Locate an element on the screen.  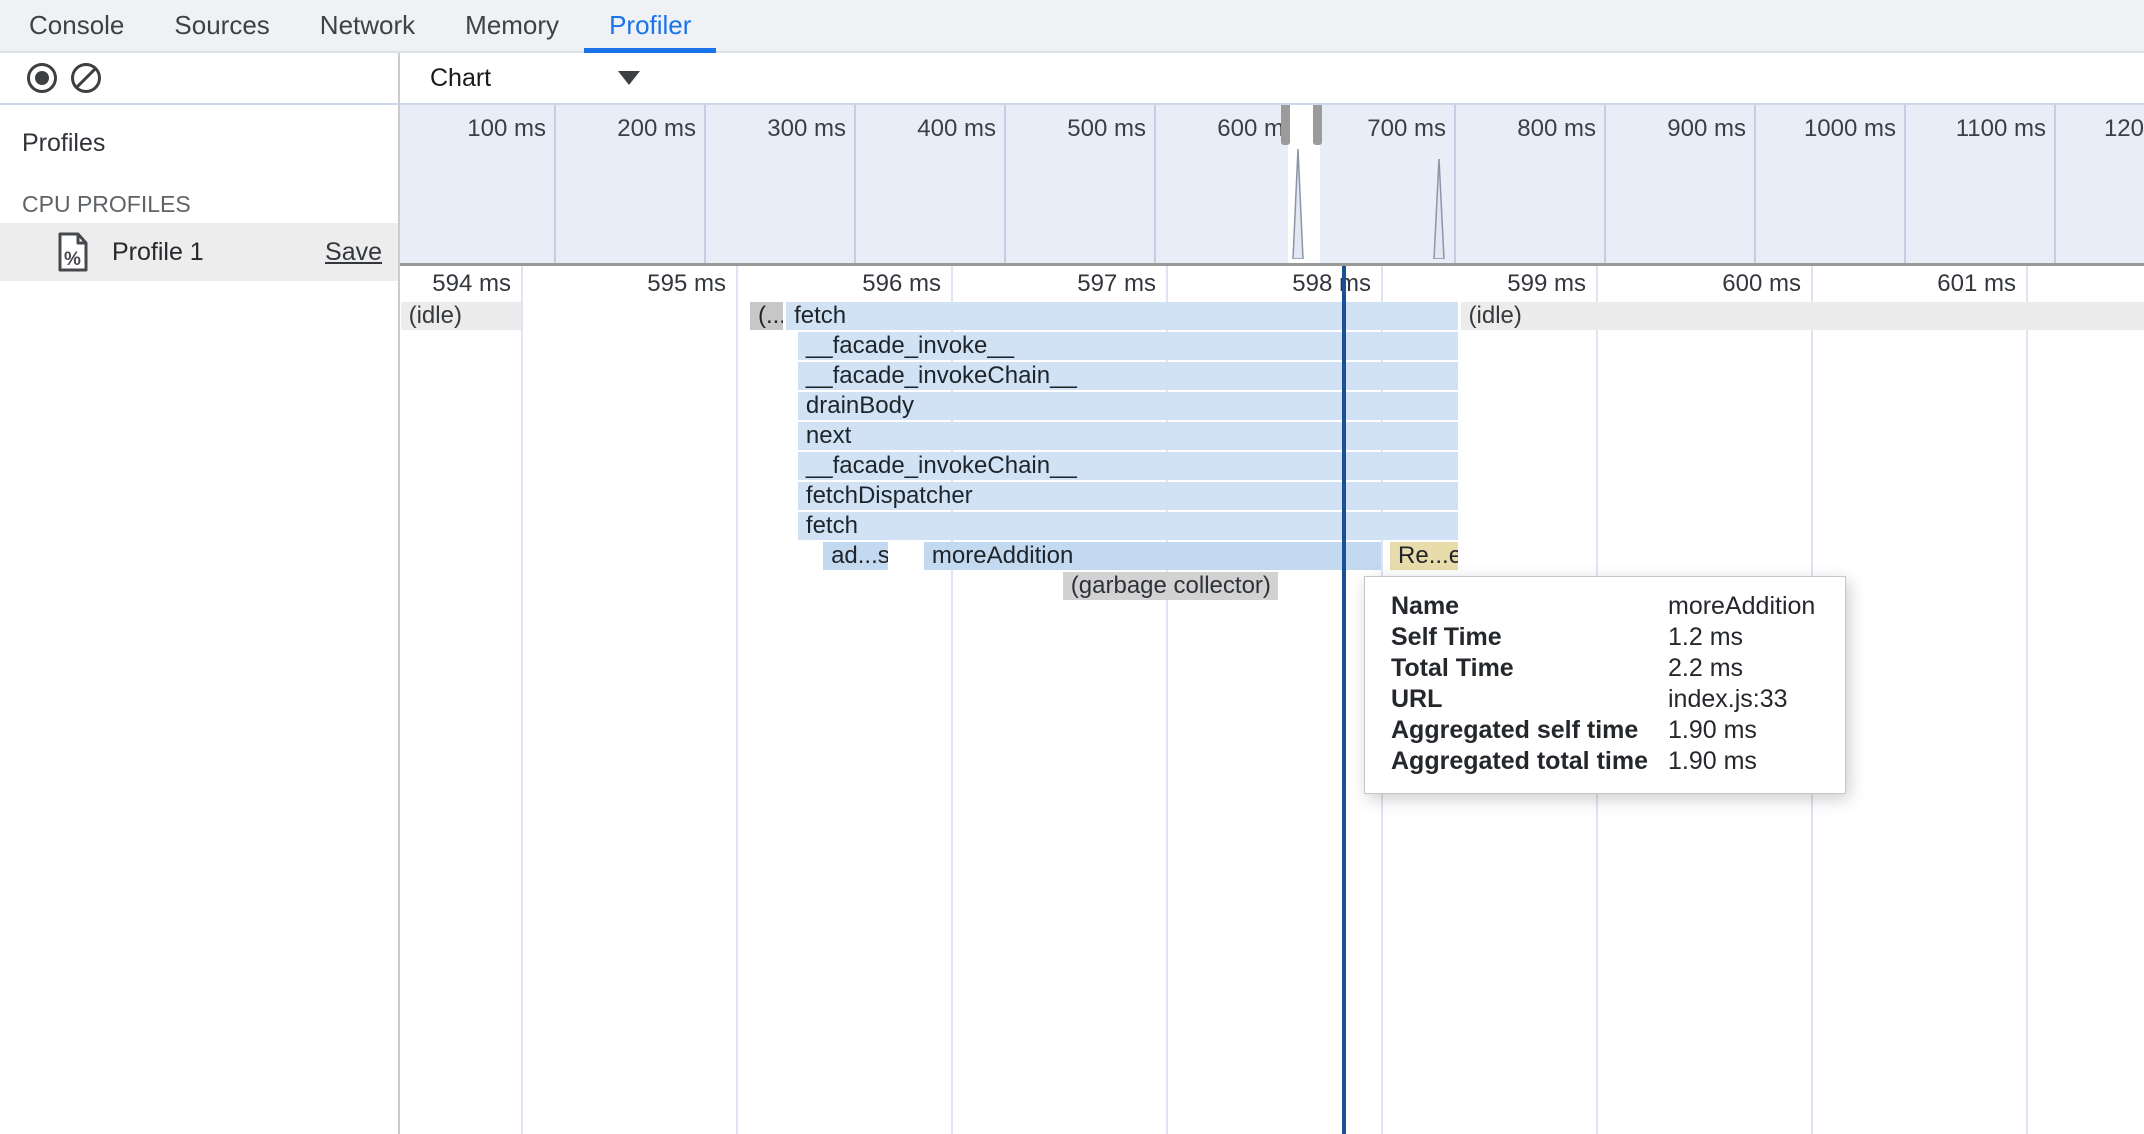
tab-network: Network is located at coordinates (367, 25).